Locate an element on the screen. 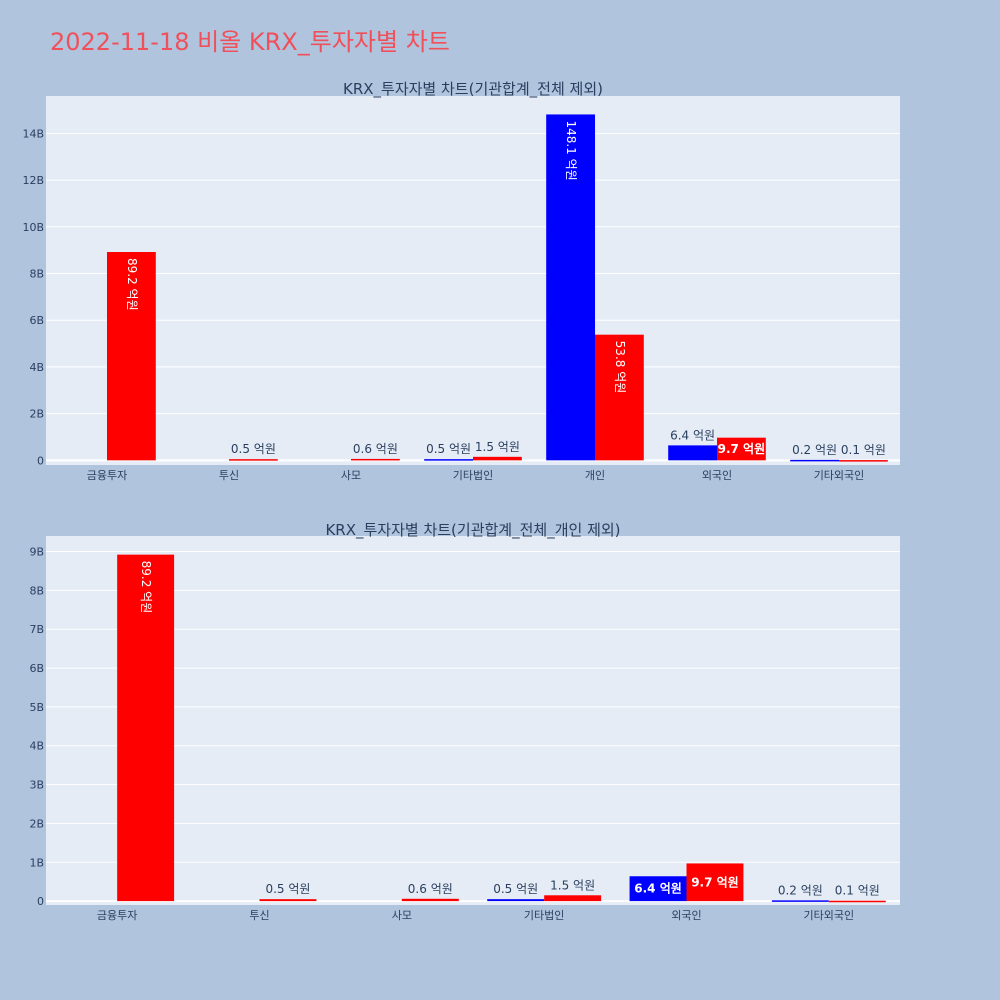 The height and width of the screenshot is (1000, 1000). y-tick-label: 9B is located at coordinates (36, 552).